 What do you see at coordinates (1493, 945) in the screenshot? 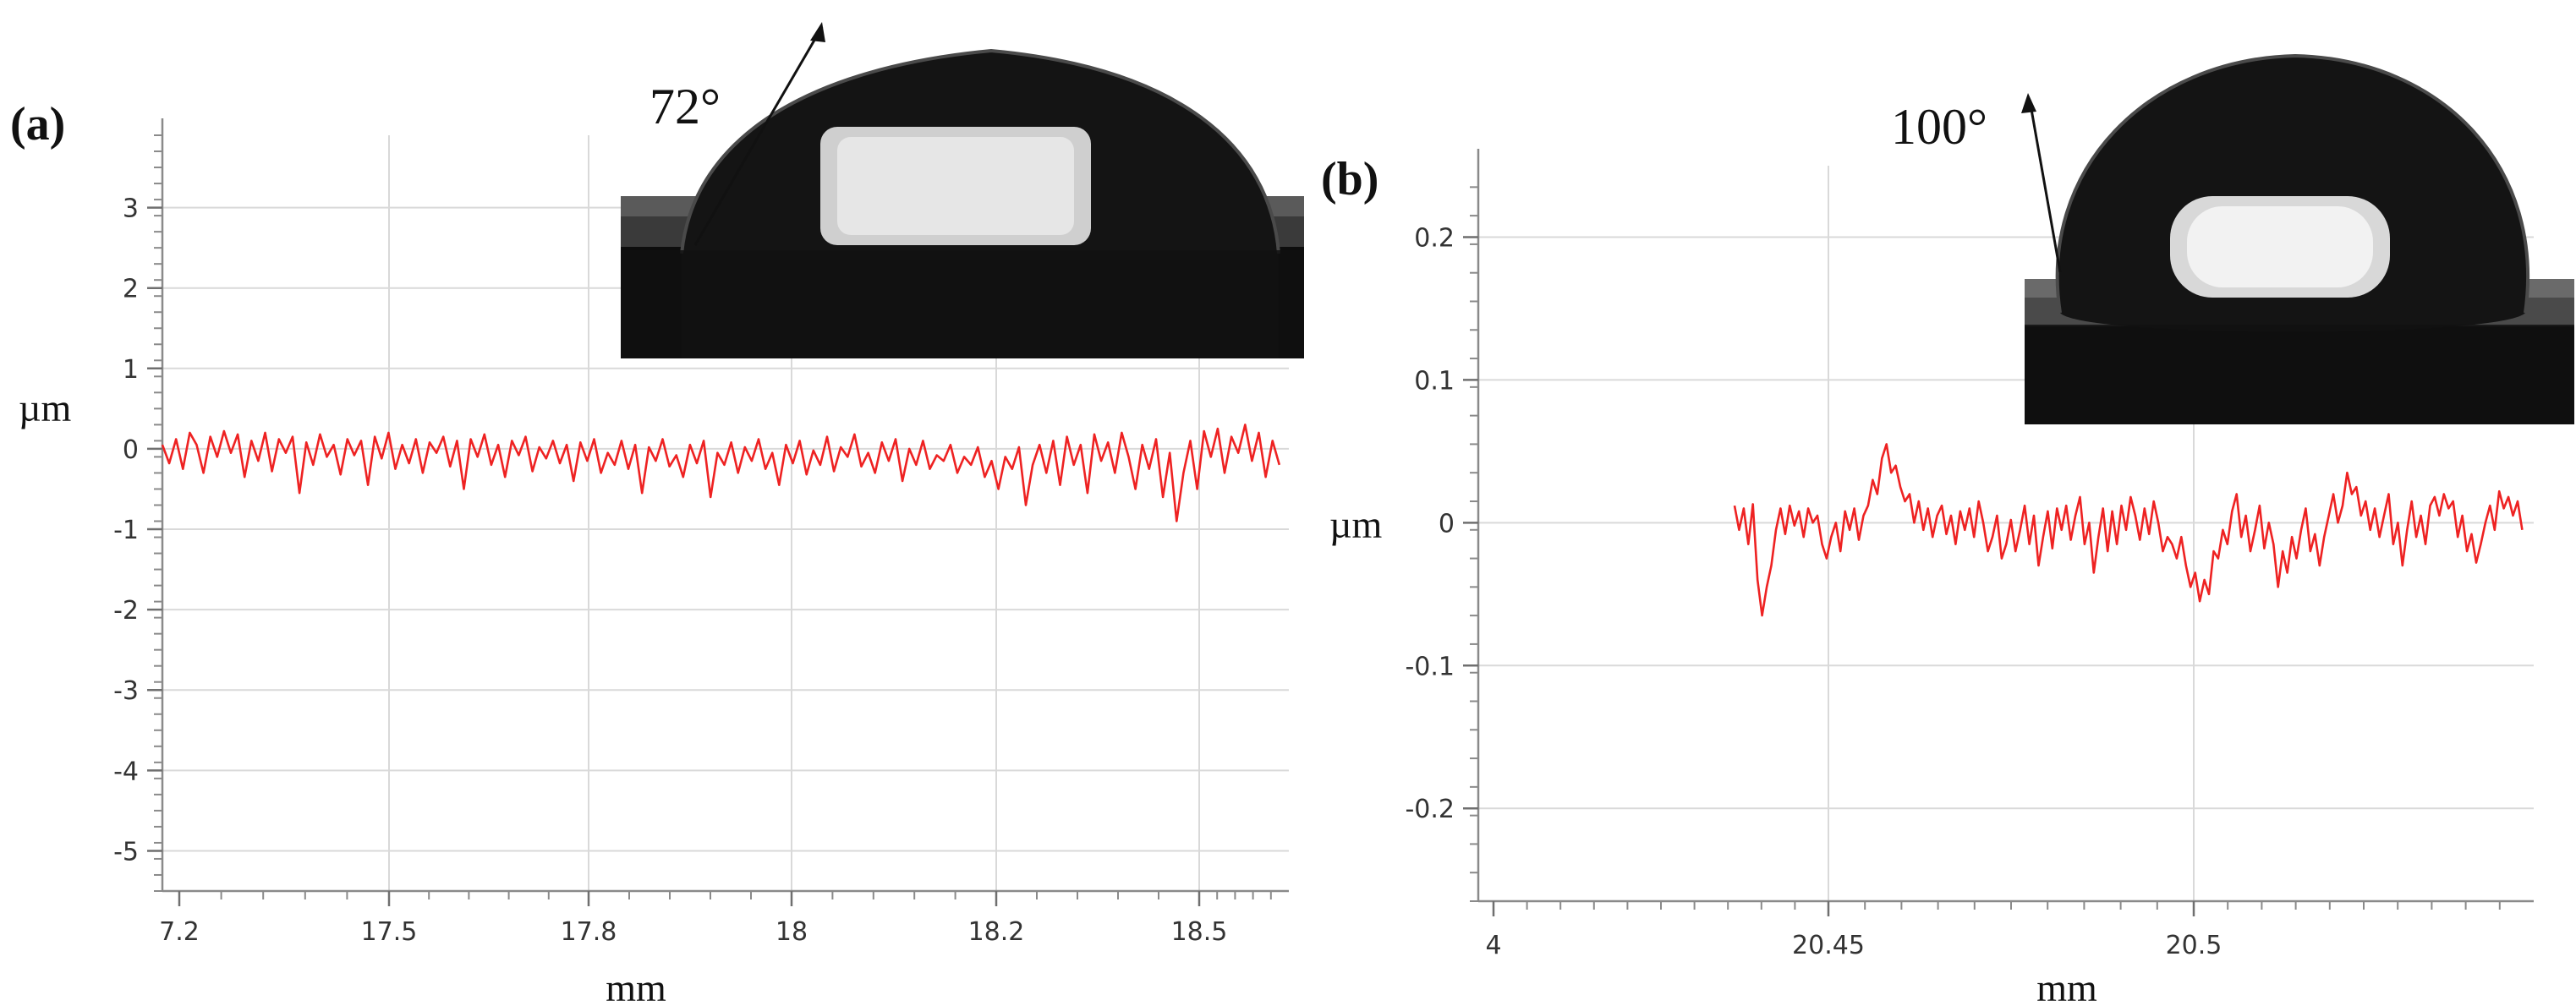
I see `panel-b-x-tick-label-0: 4` at bounding box center [1493, 945].